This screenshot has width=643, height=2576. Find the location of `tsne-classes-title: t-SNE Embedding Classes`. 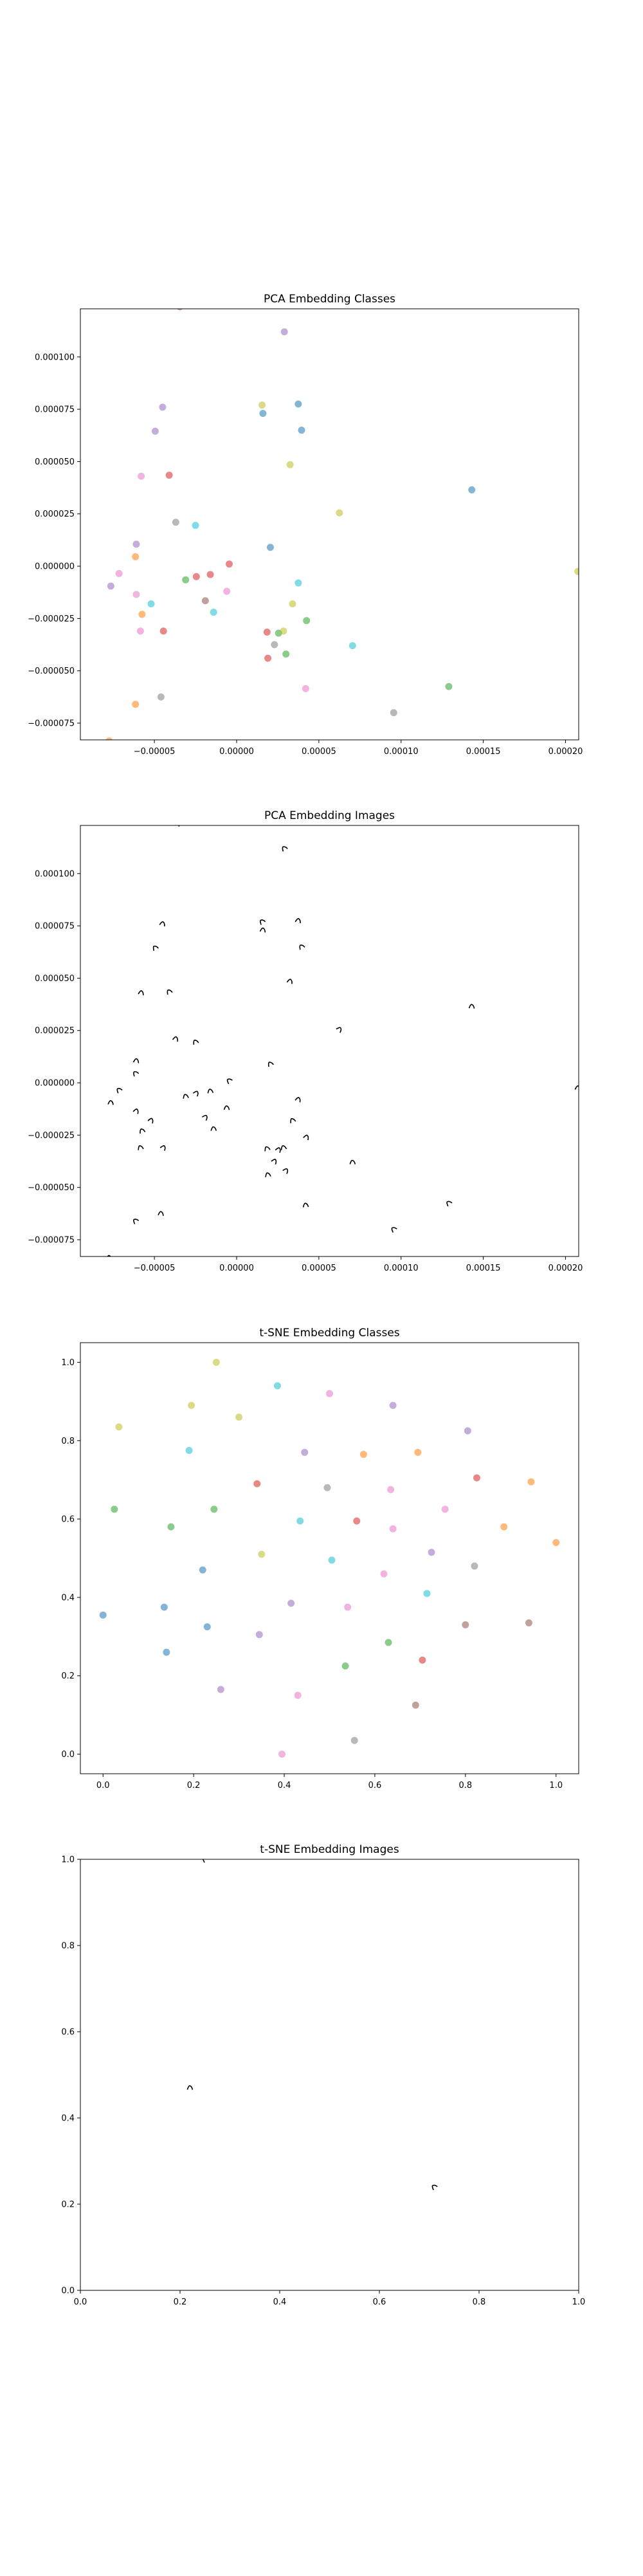

tsne-classes-title: t-SNE Embedding Classes is located at coordinates (329, 1333).